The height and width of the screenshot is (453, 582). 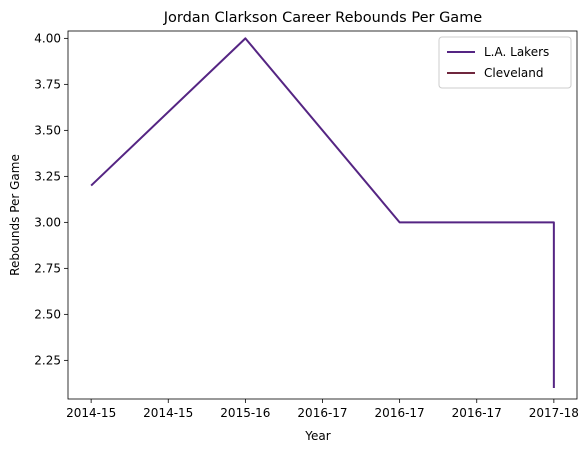 I want to click on y-tick-label: 3.50, so click(x=47, y=130).